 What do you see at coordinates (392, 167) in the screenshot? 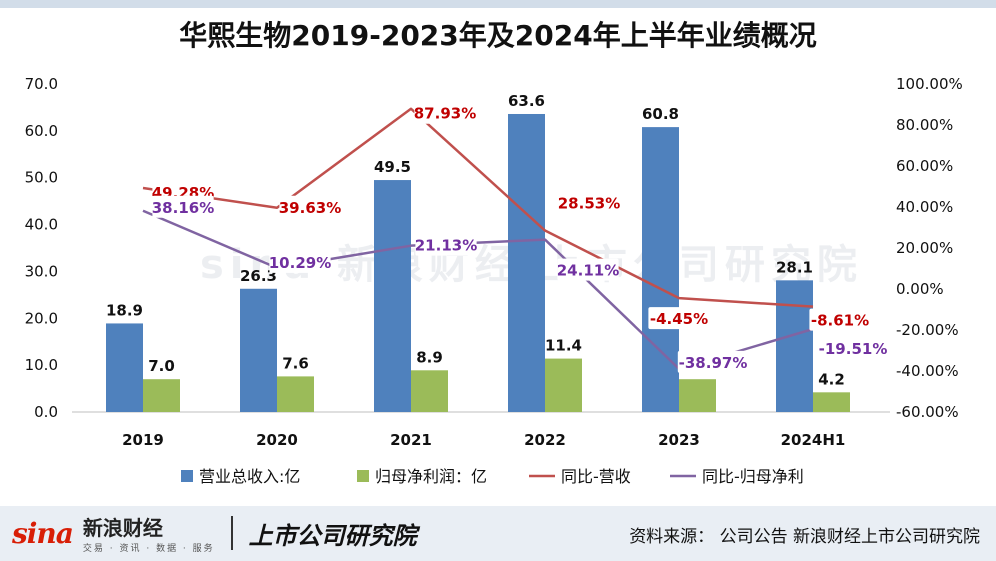
I see `bar-value-label: 49.5` at bounding box center [392, 167].